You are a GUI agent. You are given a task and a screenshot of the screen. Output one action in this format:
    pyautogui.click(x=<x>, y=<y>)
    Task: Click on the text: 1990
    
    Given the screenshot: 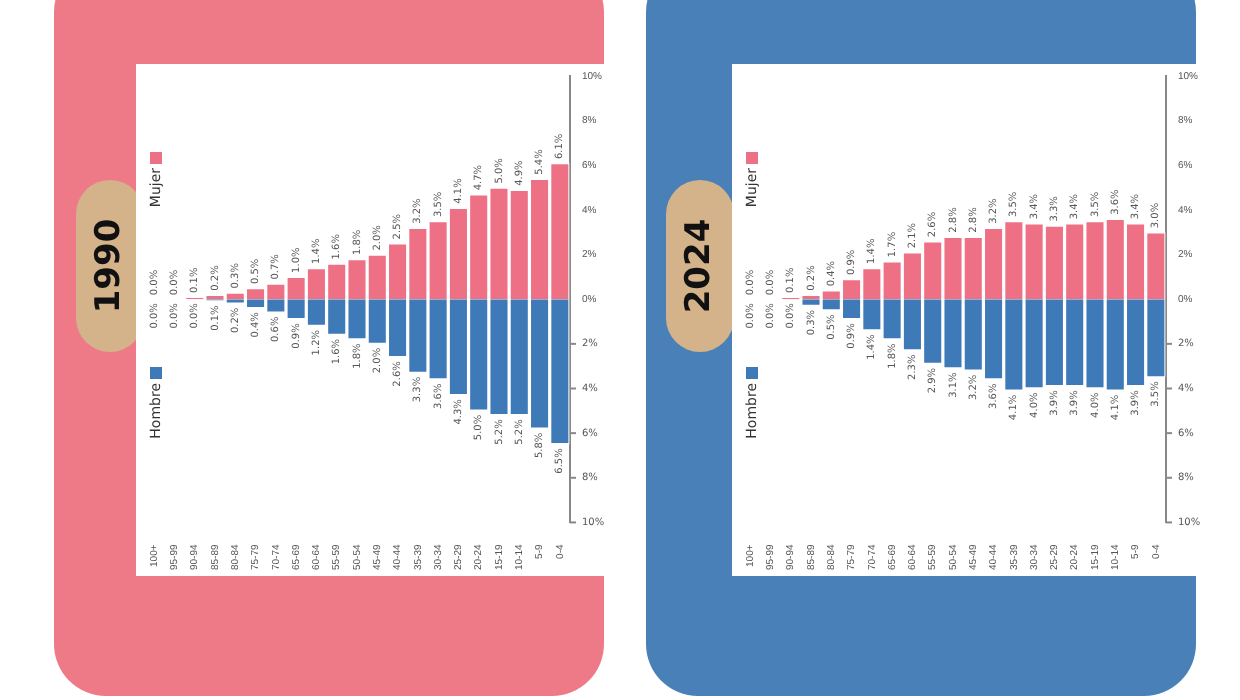 What is the action you would take?
    pyautogui.click(x=110, y=266)
    